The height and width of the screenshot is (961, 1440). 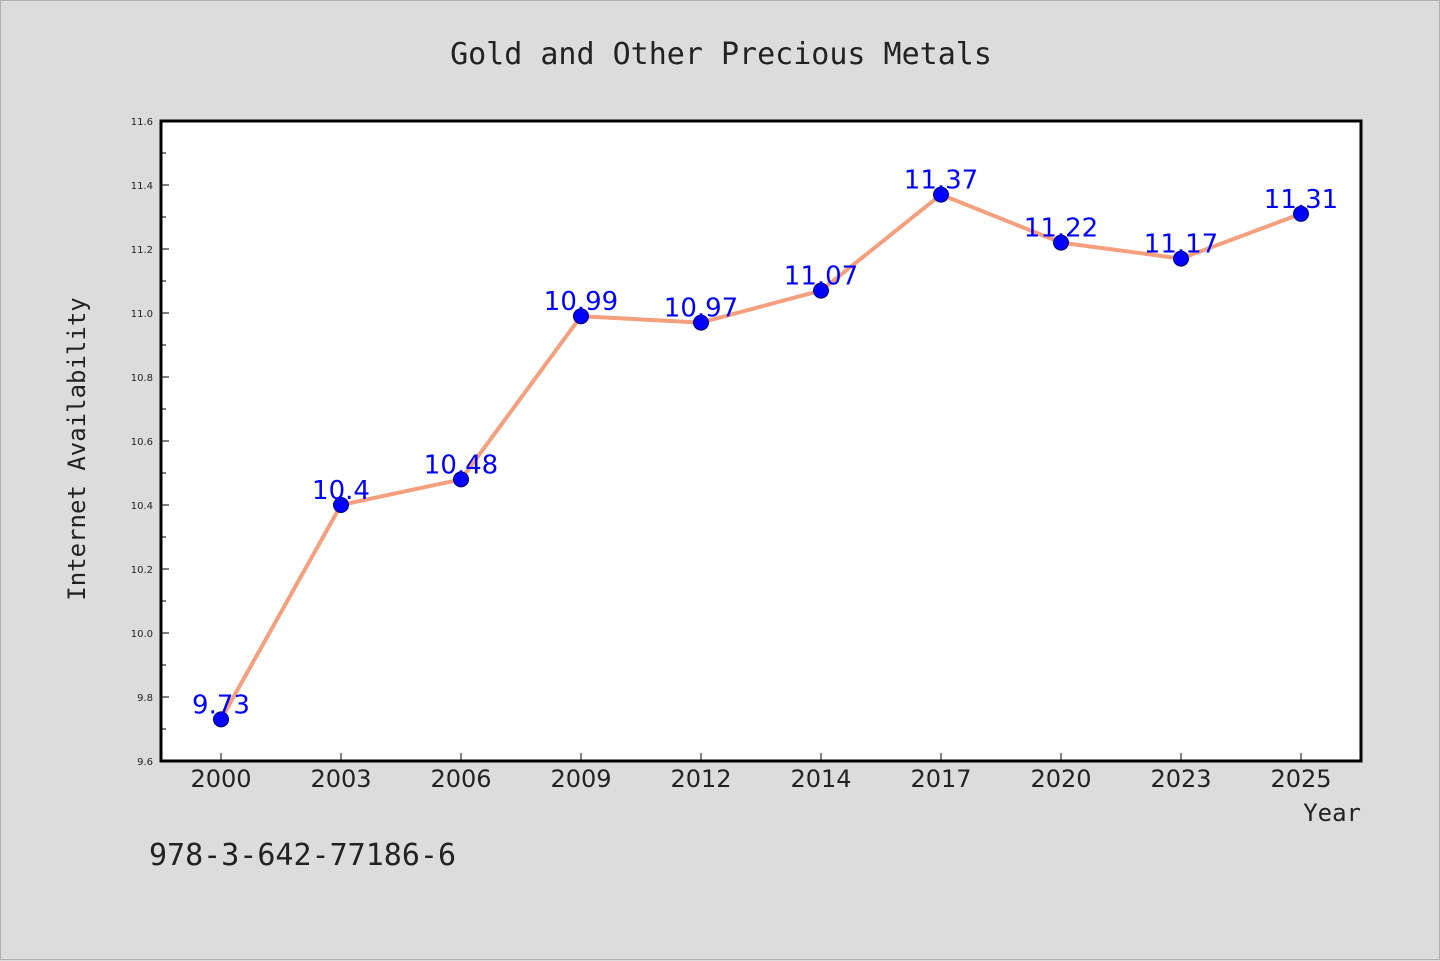 I want to click on x-axis: 2000 2003 2006 2009 2012 2014 2017 2020 2023 2025, so click(x=761, y=773).